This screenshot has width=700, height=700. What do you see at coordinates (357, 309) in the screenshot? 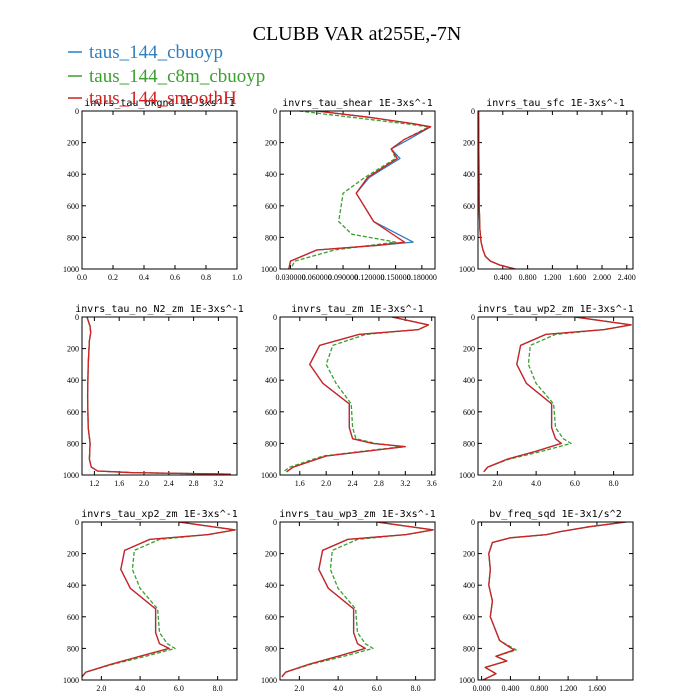
I see `panel-title: invrs_tau_zm 1E-3xs^-1` at bounding box center [357, 309].